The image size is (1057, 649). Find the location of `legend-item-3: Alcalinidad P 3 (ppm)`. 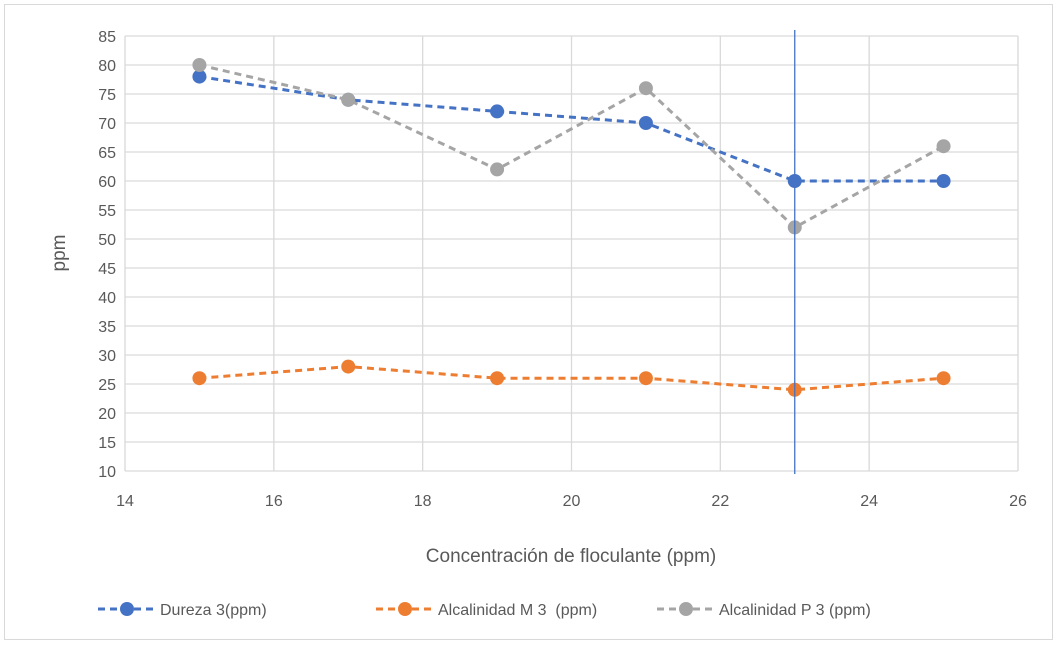

legend-item-3: Alcalinidad P 3 (ppm) is located at coordinates (764, 610).